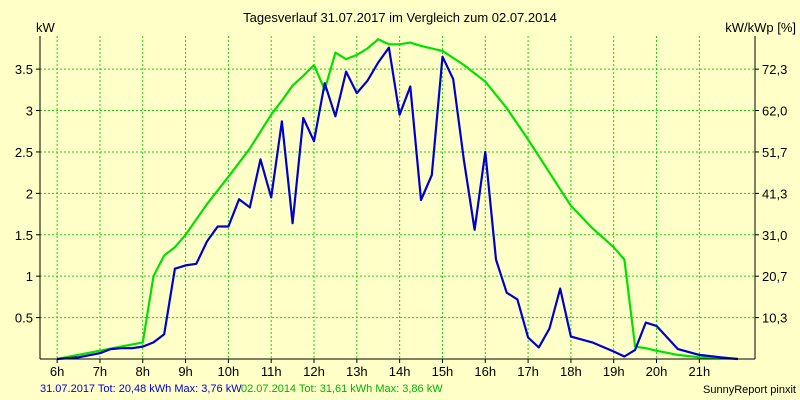 The width and height of the screenshot is (800, 400). Describe the element at coordinates (229, 371) in the screenshot. I see `x-tick-label: 10h` at that location.